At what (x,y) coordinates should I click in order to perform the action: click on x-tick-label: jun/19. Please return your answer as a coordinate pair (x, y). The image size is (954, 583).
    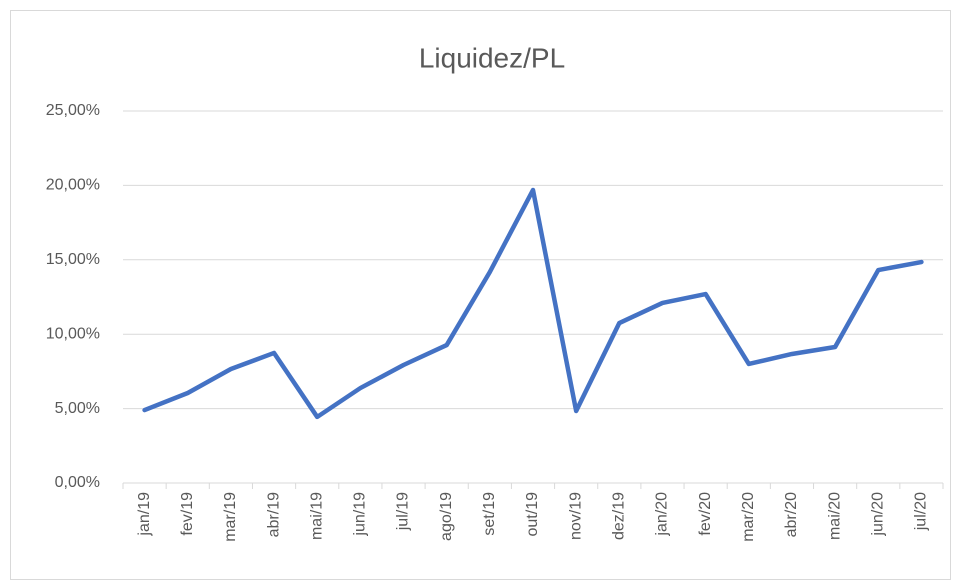
    Looking at the image, I should click on (360, 514).